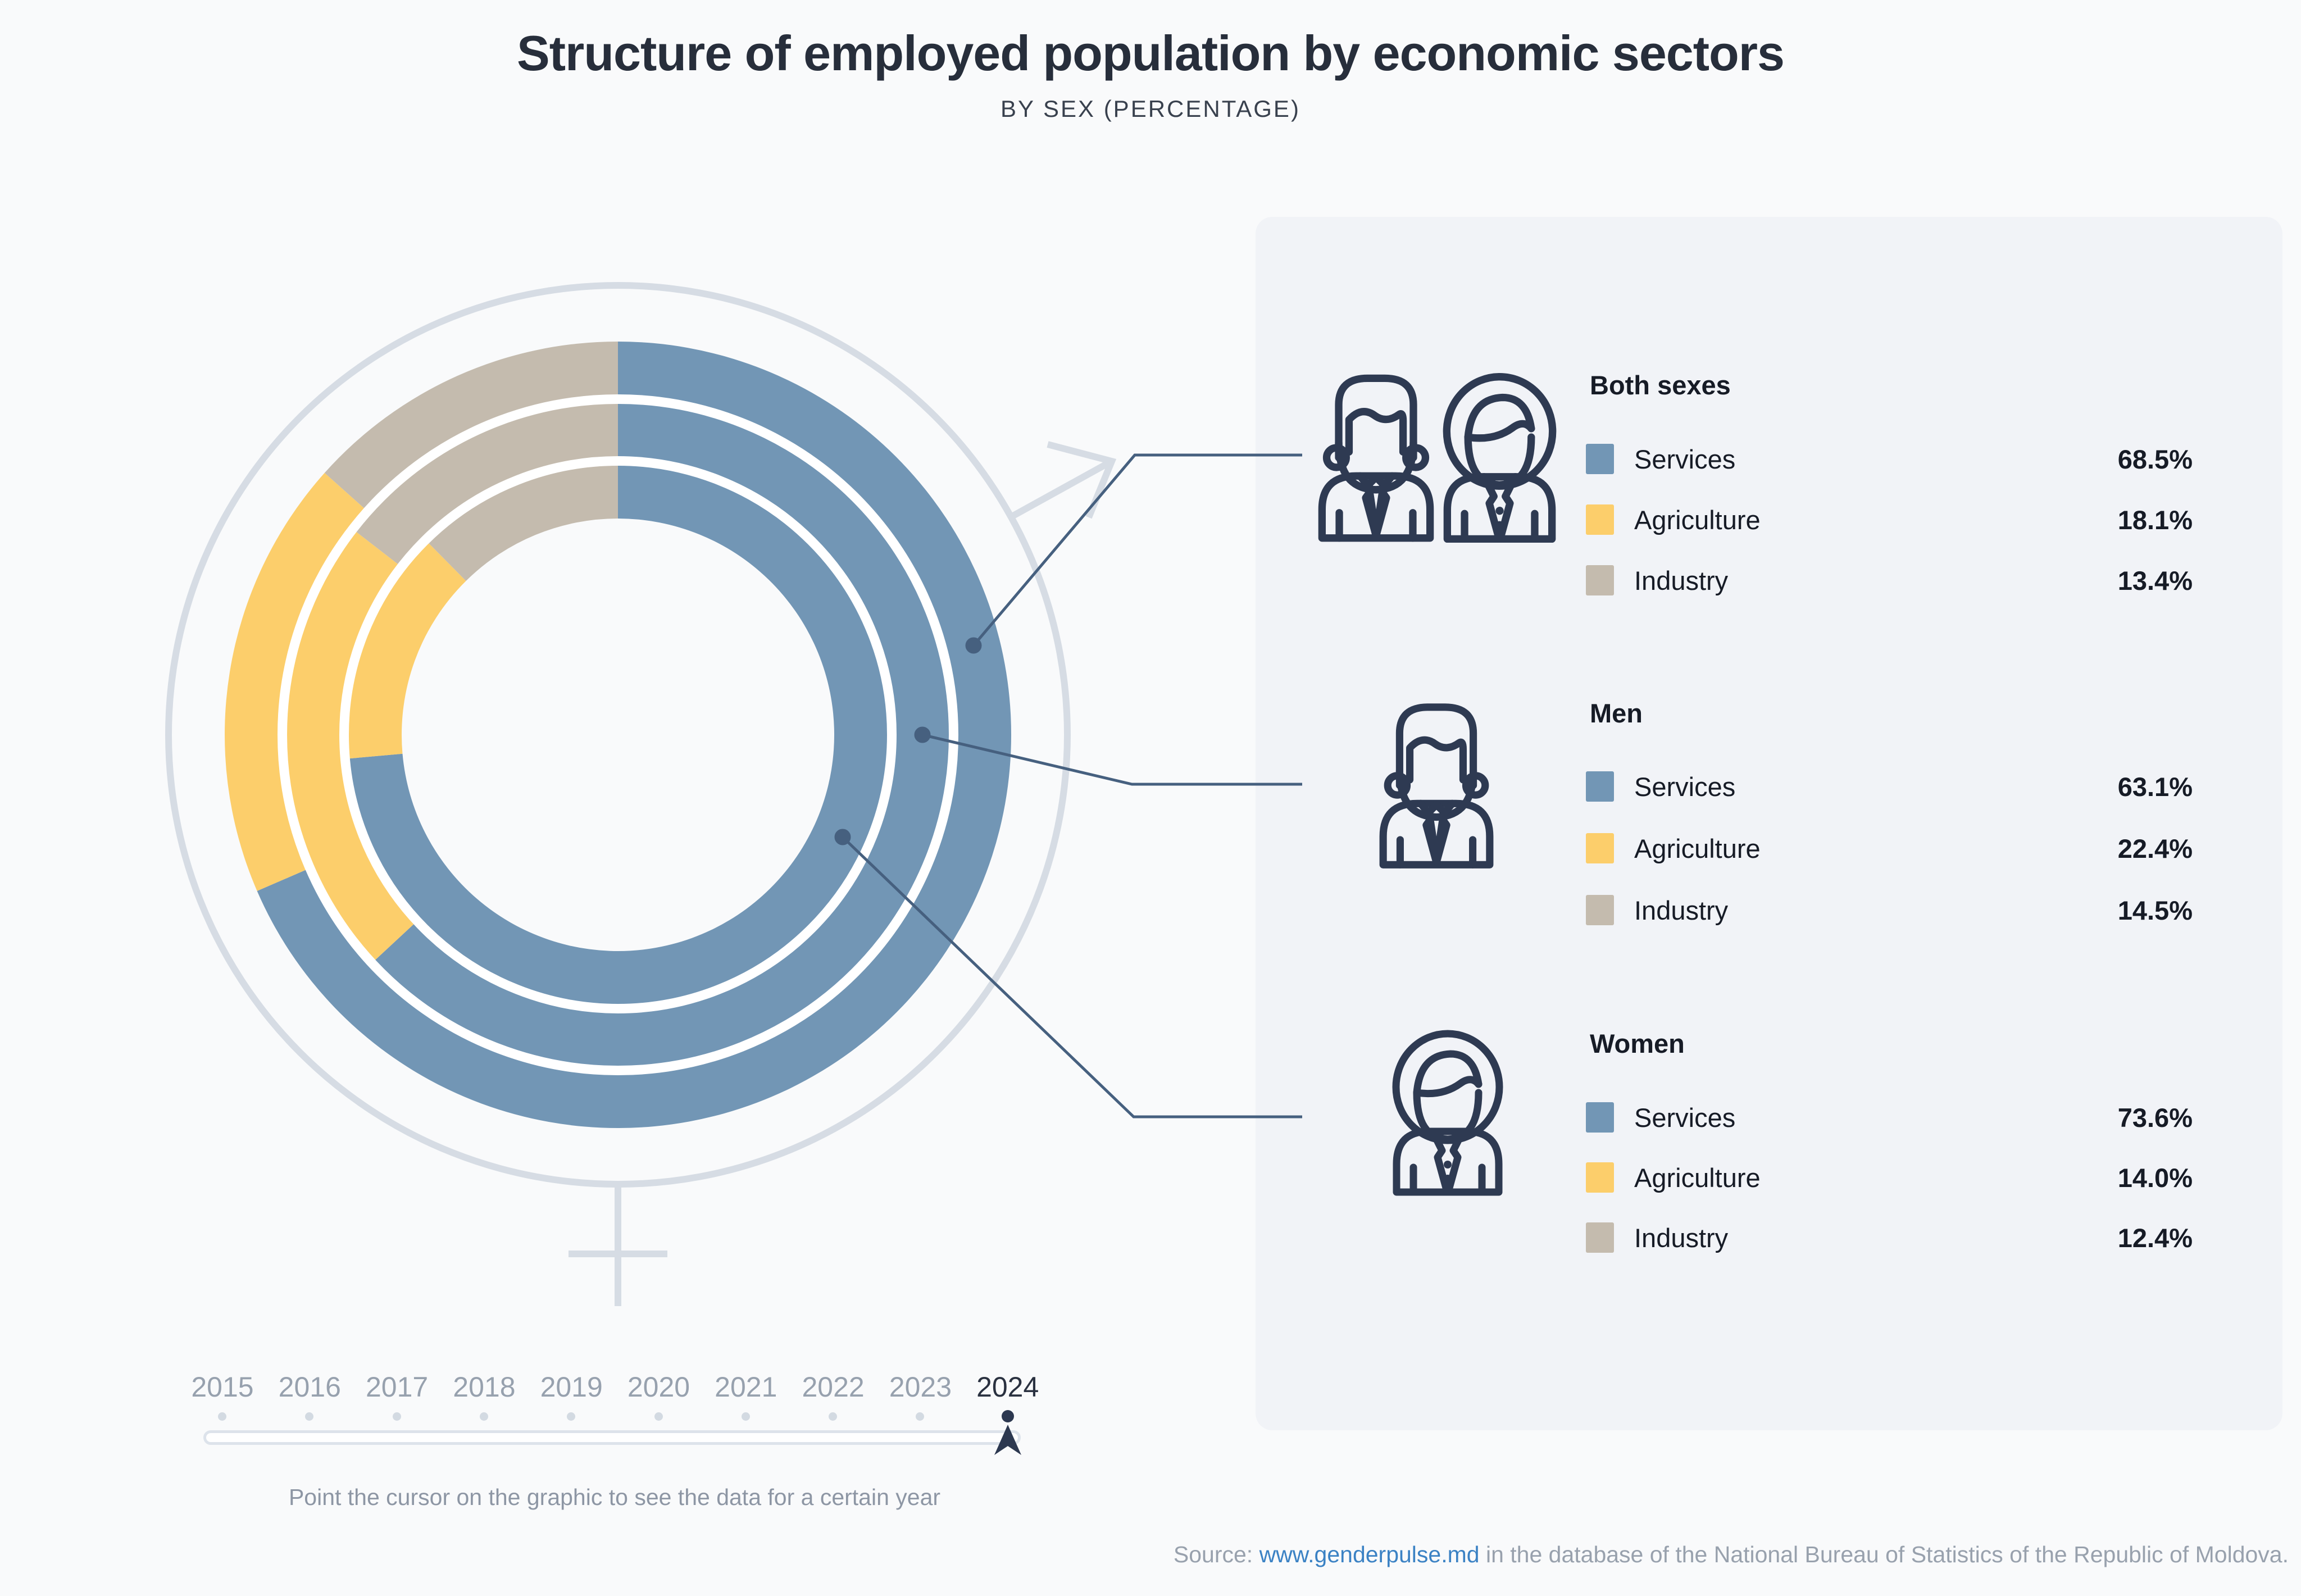 Image resolution: width=2301 pixels, height=1596 pixels. I want to click on legend-group-title-women: Women, so click(1637, 1043).